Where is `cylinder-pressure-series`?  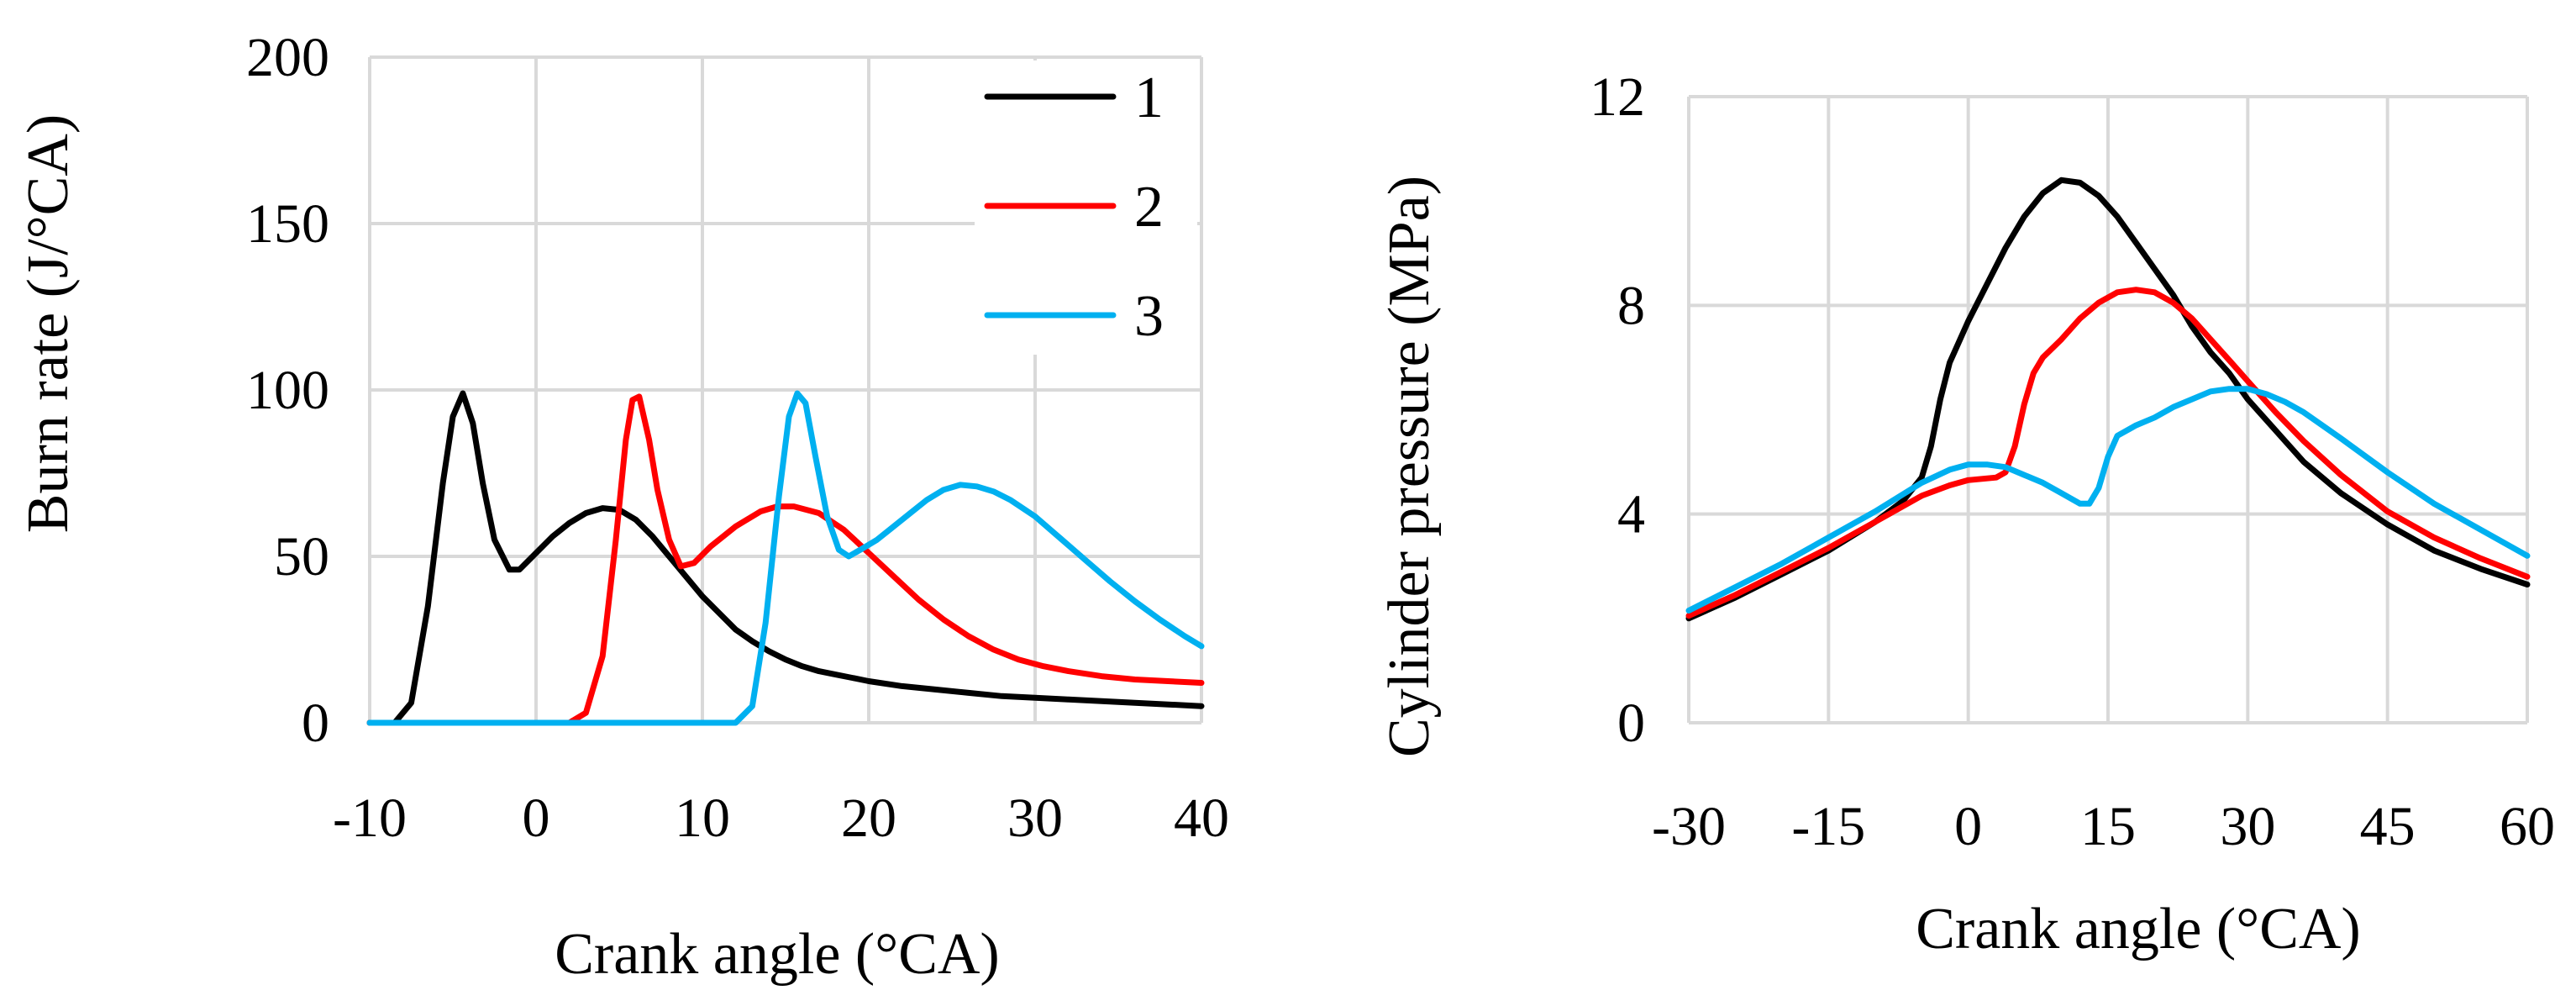 cylinder-pressure-series is located at coordinates (2108, 399).